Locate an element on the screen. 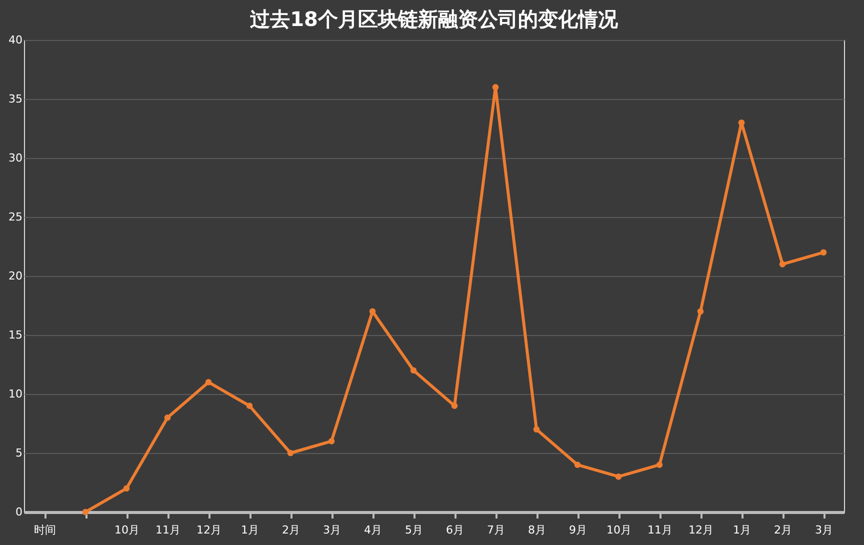  y-tick-label: 15 is located at coordinates (15, 335).